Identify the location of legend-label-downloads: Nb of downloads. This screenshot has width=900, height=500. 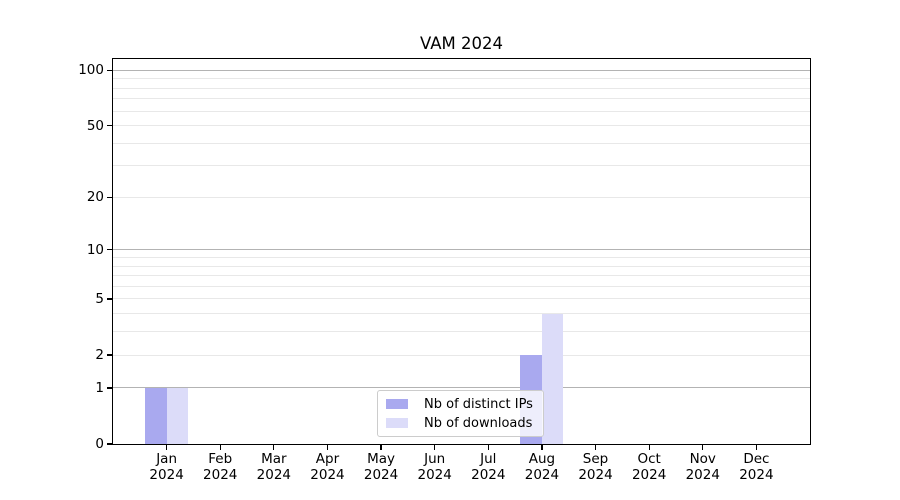
(478, 423).